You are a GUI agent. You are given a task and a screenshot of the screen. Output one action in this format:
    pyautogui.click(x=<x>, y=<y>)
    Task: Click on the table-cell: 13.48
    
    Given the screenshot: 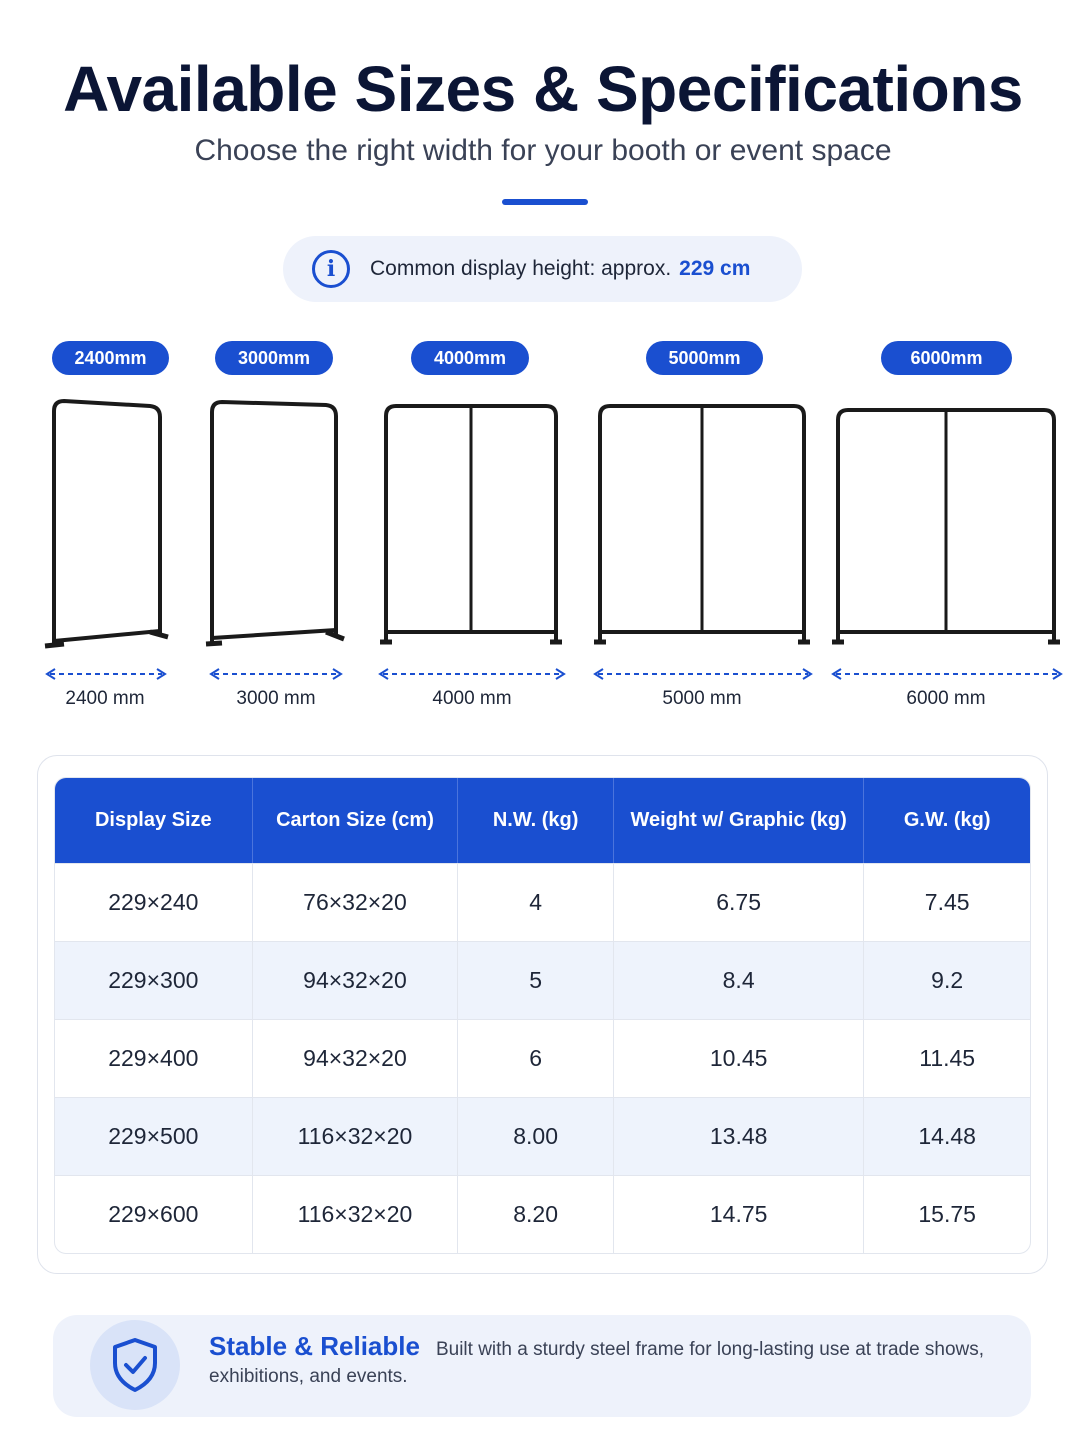 What is the action you would take?
    pyautogui.click(x=739, y=1136)
    